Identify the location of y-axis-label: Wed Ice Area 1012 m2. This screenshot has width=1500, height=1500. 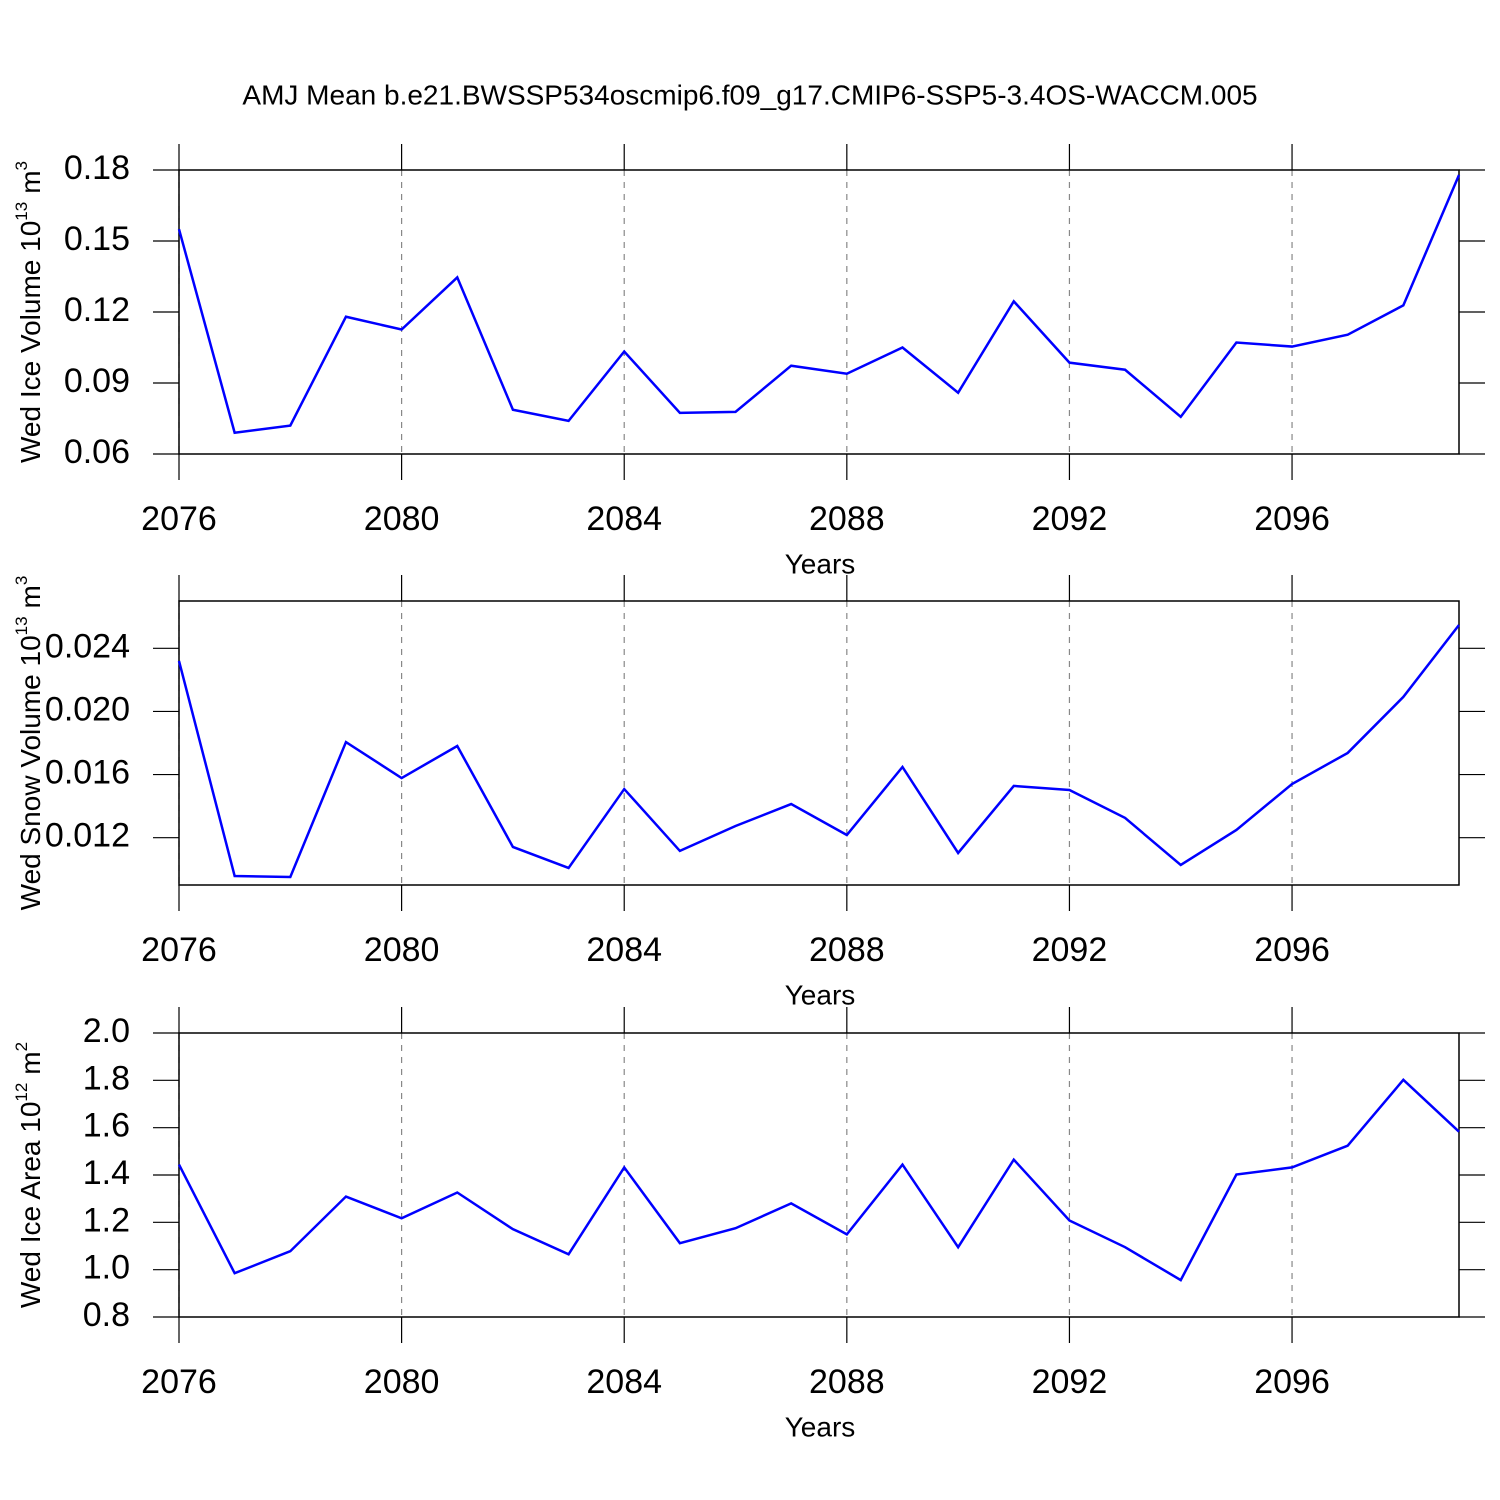
(29, 1175).